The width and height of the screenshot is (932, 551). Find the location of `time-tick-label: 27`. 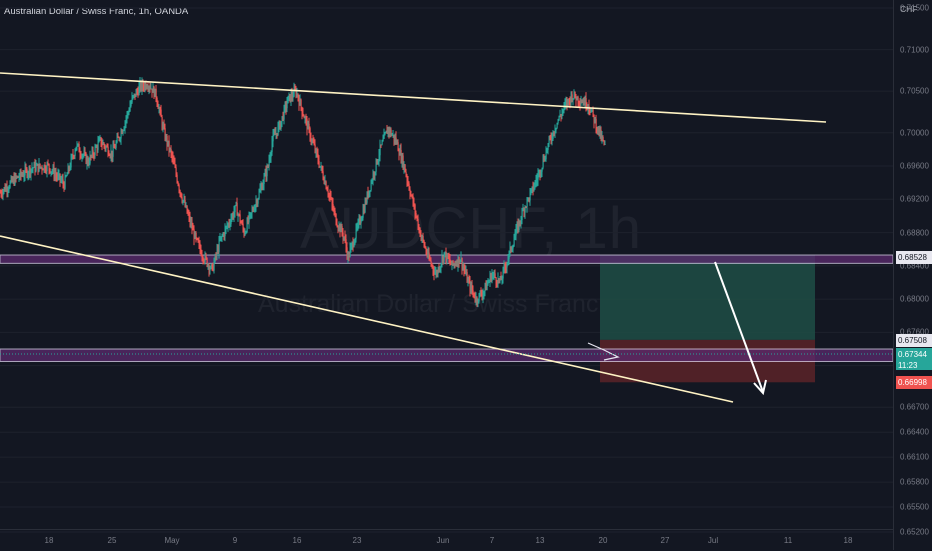

time-tick-label: 27 is located at coordinates (665, 540).